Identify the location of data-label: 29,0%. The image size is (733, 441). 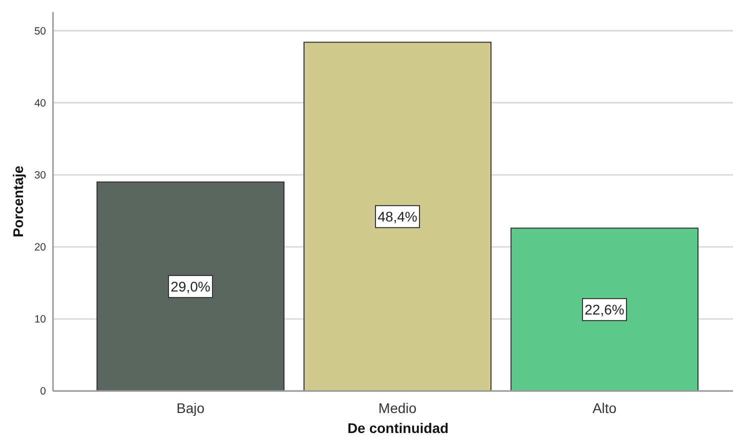
(190, 286).